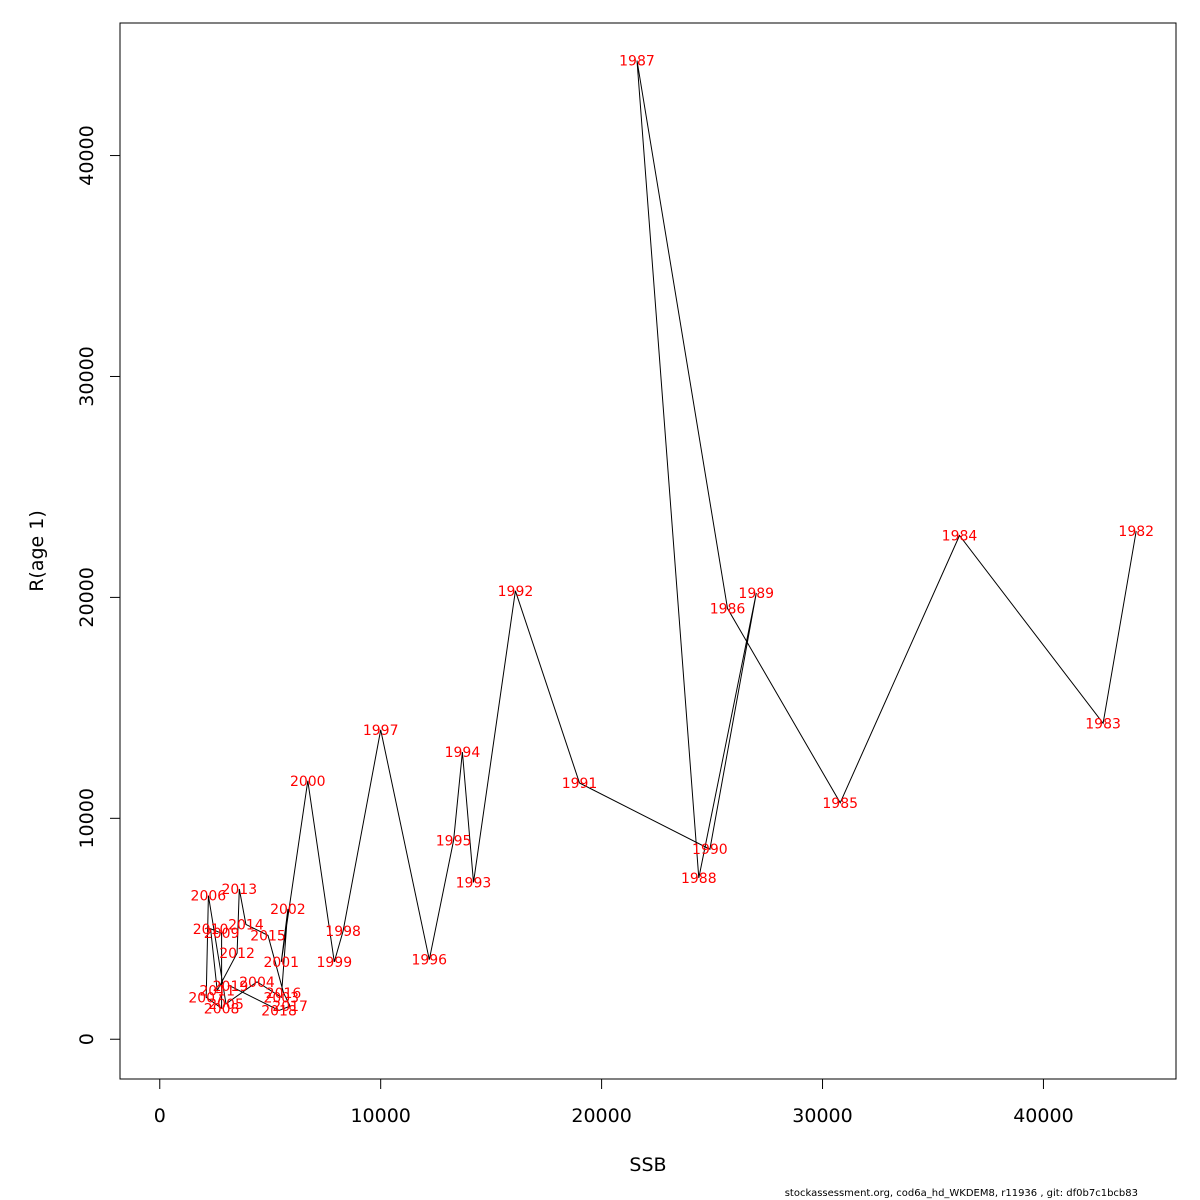 This screenshot has width=1200, height=1200. Describe the element at coordinates (87, 818) in the screenshot. I see `y-tick-label: 10000` at that location.